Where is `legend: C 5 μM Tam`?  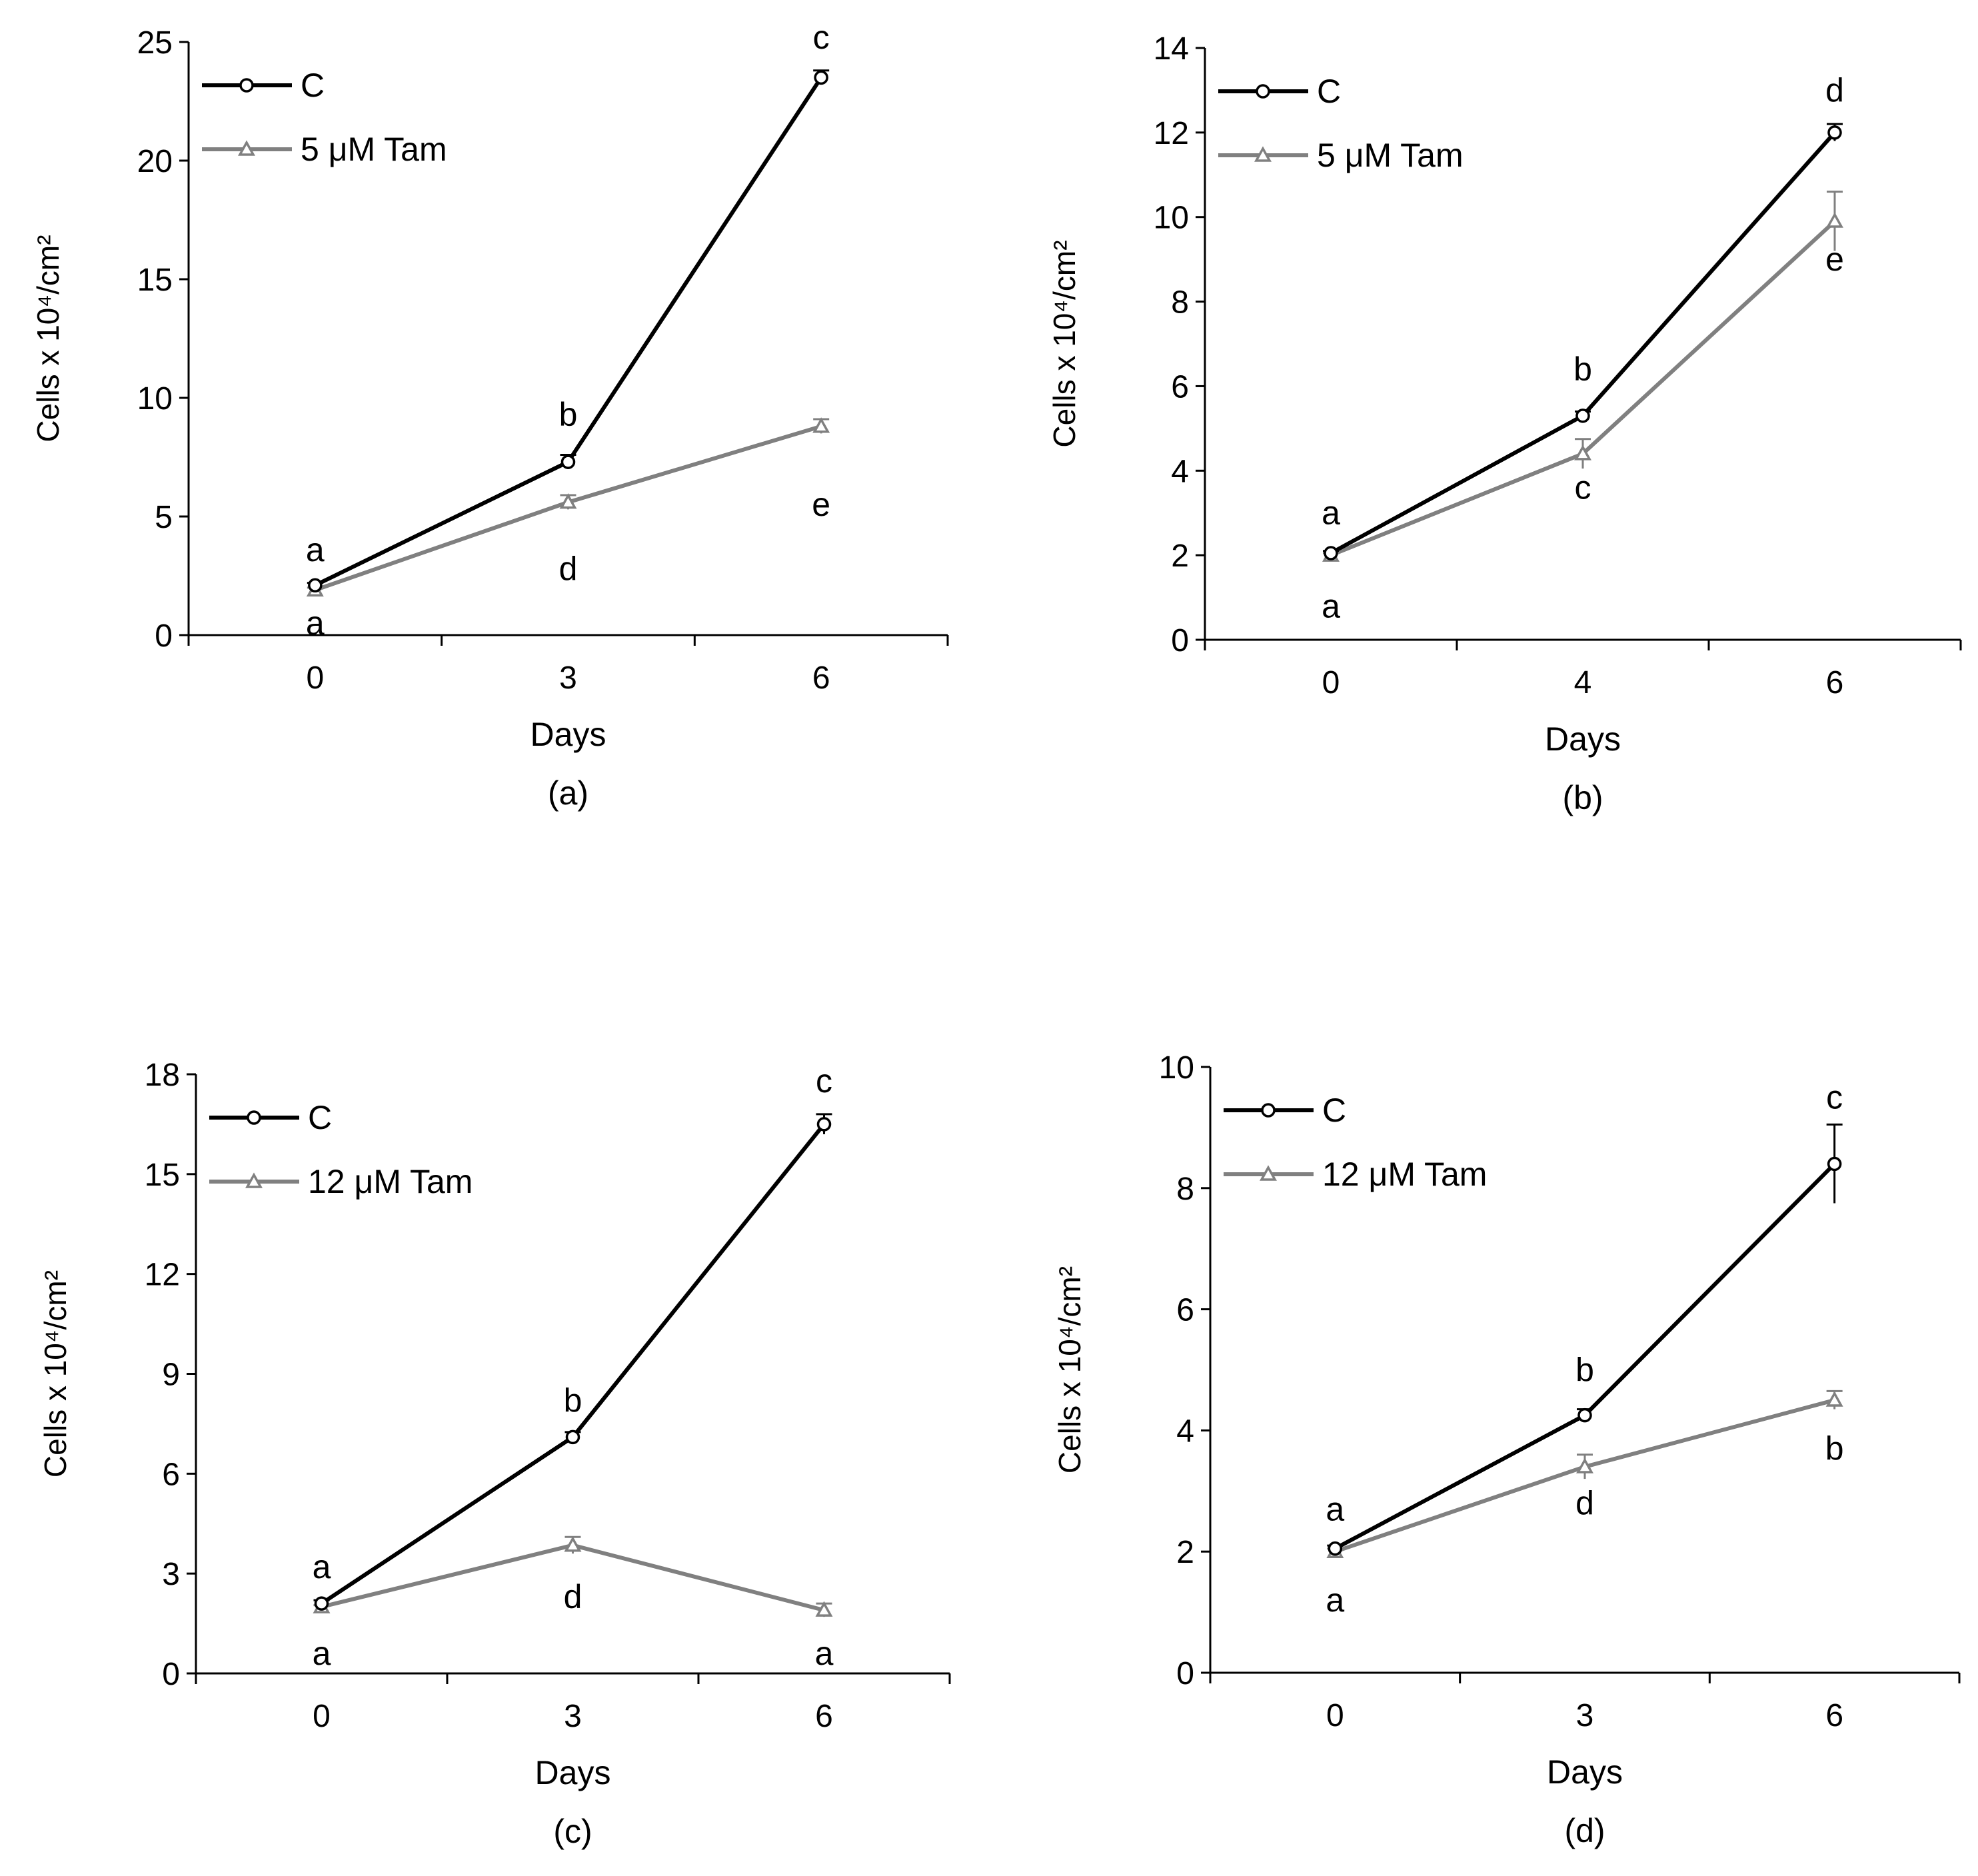 legend: C 5 μM Tam is located at coordinates (1341, 124).